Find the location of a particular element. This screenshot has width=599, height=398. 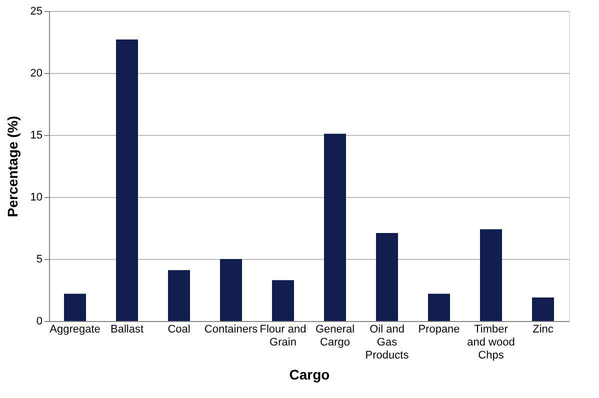

x-tick-label: Containers is located at coordinates (231, 330).